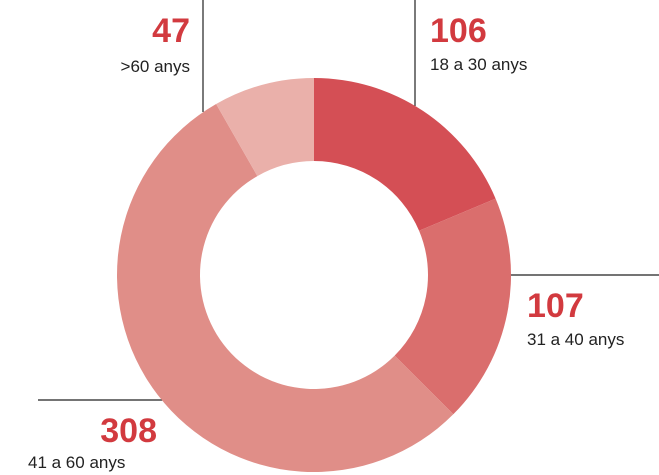 The height and width of the screenshot is (475, 659). I want to click on category-label: 41 a 60 anys, so click(76, 462).